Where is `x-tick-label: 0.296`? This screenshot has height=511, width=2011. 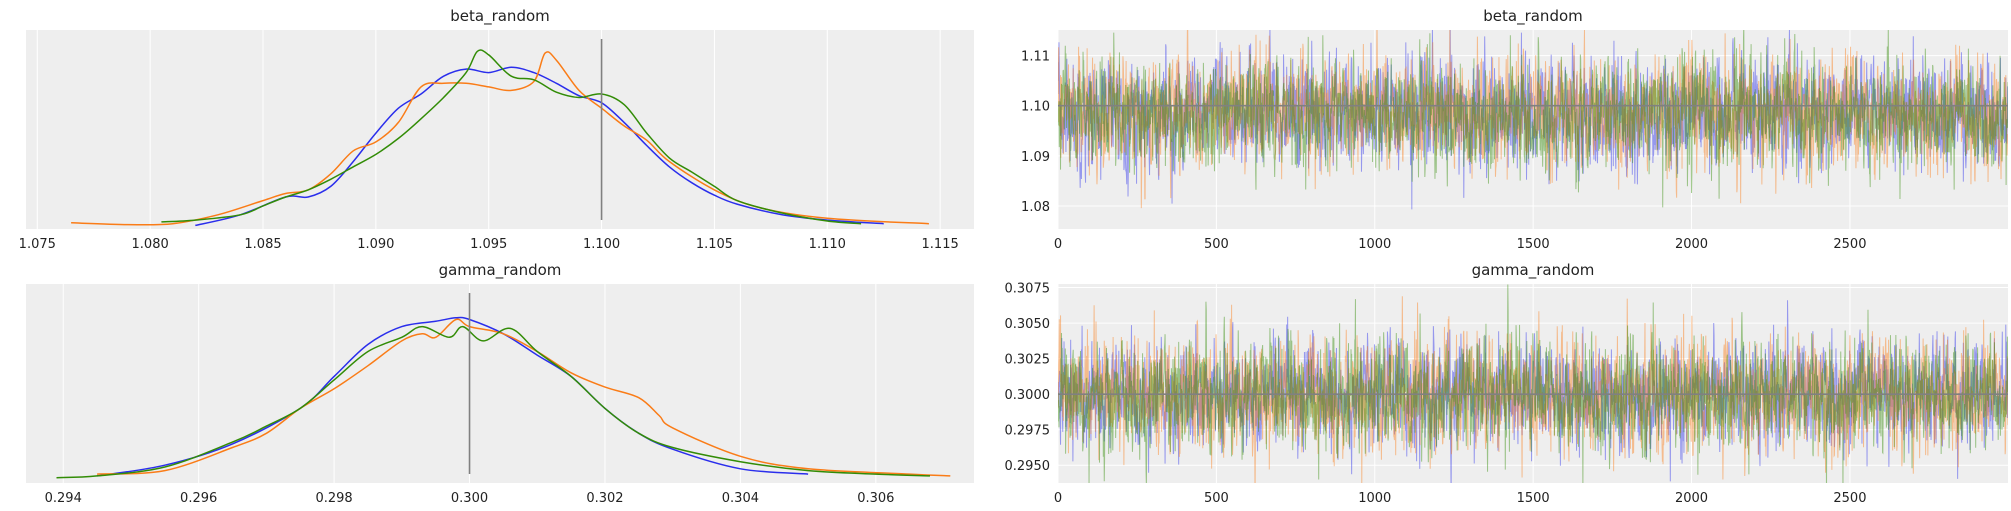
x-tick-label: 0.296 is located at coordinates (198, 498).